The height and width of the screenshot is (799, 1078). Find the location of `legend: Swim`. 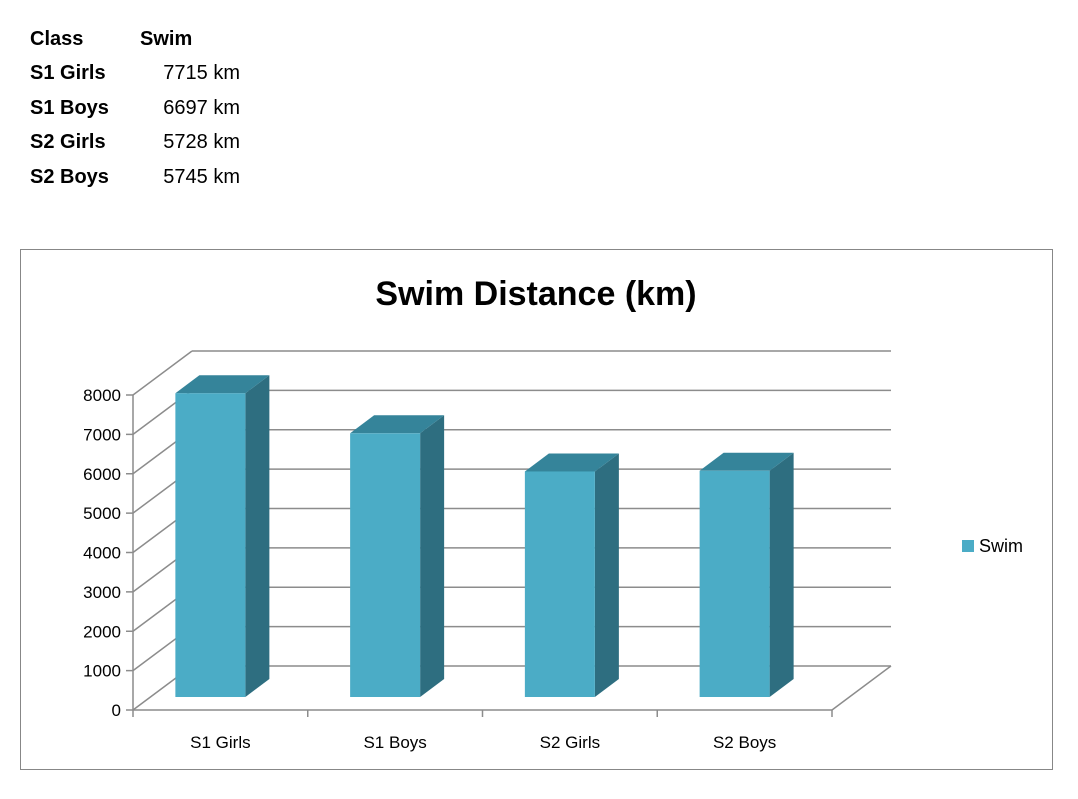

legend: Swim is located at coordinates (992, 546).